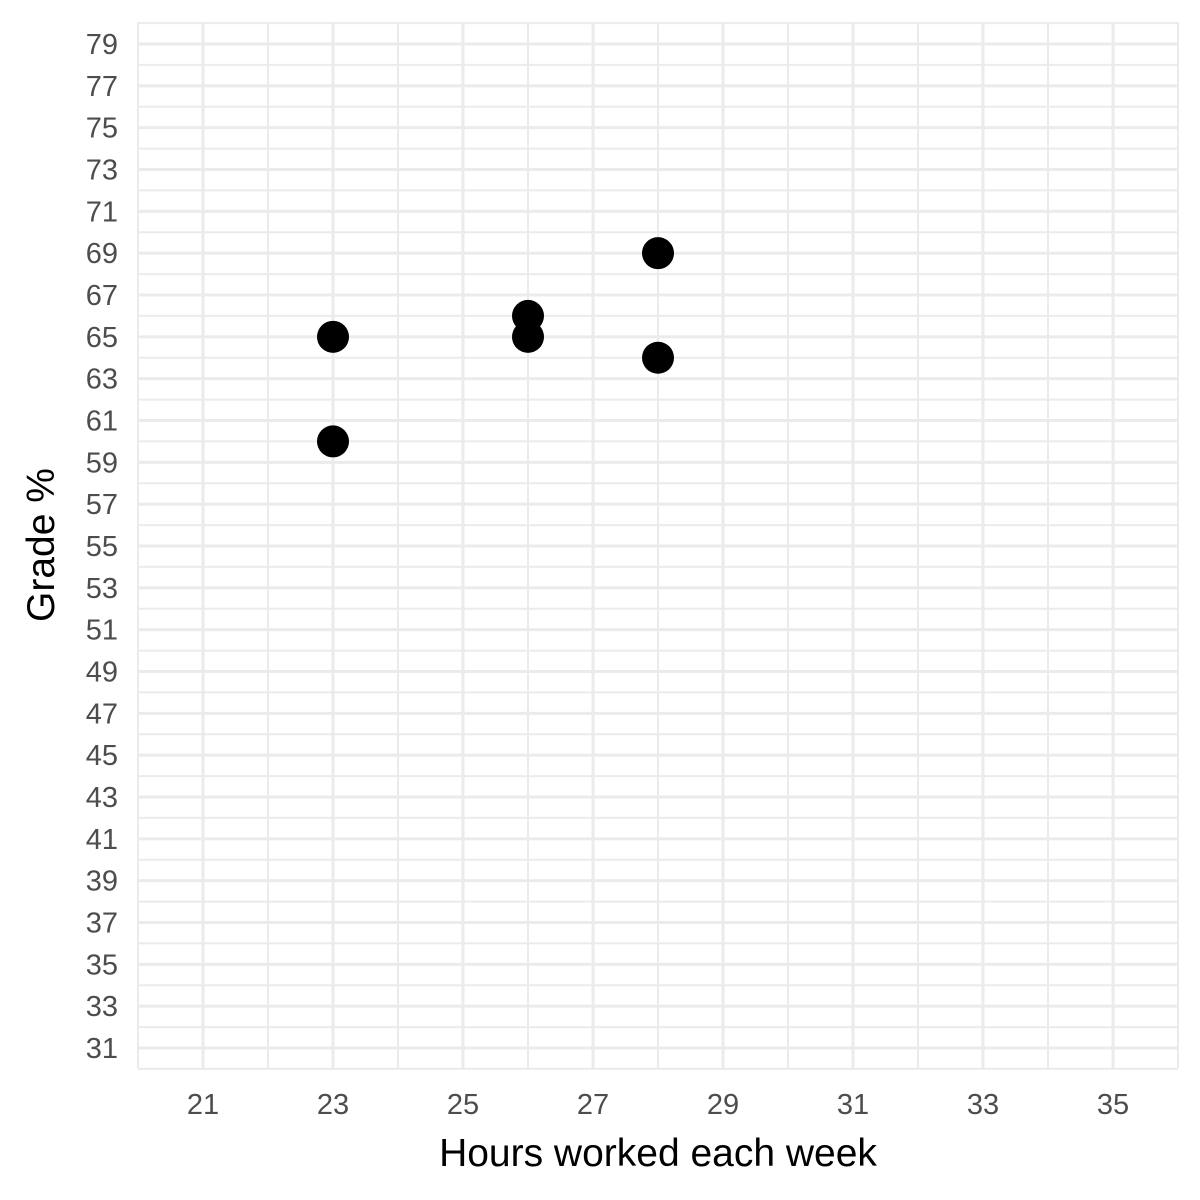  What do you see at coordinates (102, 547) in the screenshot?
I see `y-tick-label: 55` at bounding box center [102, 547].